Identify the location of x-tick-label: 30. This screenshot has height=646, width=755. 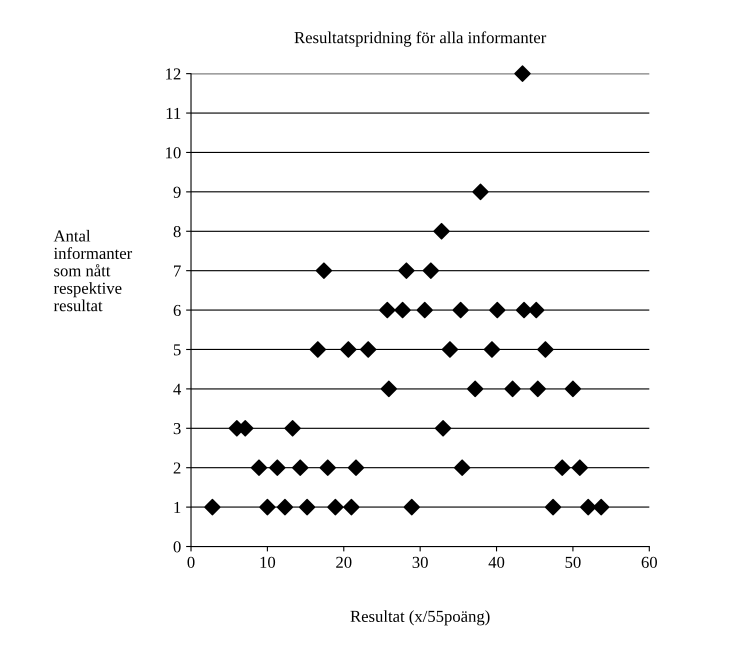
(420, 562).